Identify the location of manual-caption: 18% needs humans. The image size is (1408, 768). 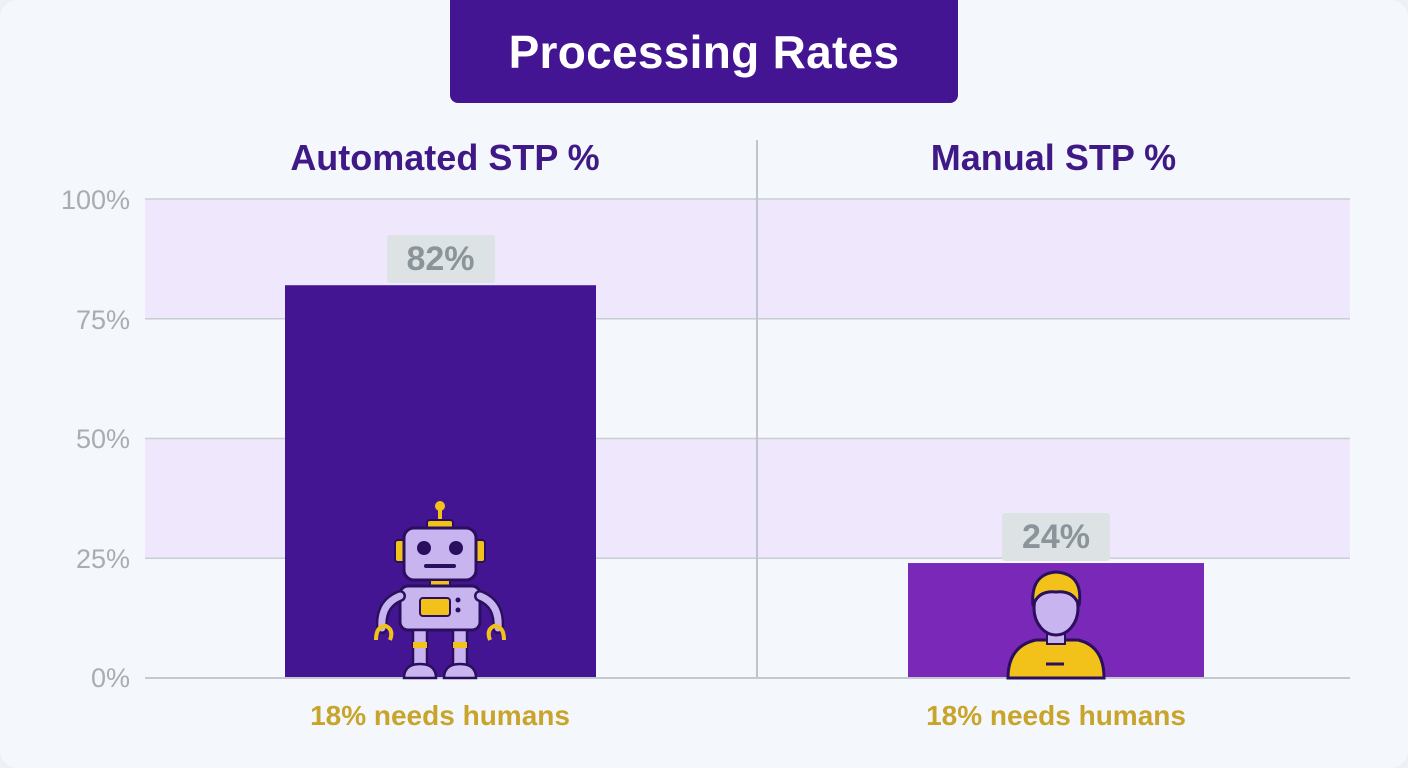
(1056, 715).